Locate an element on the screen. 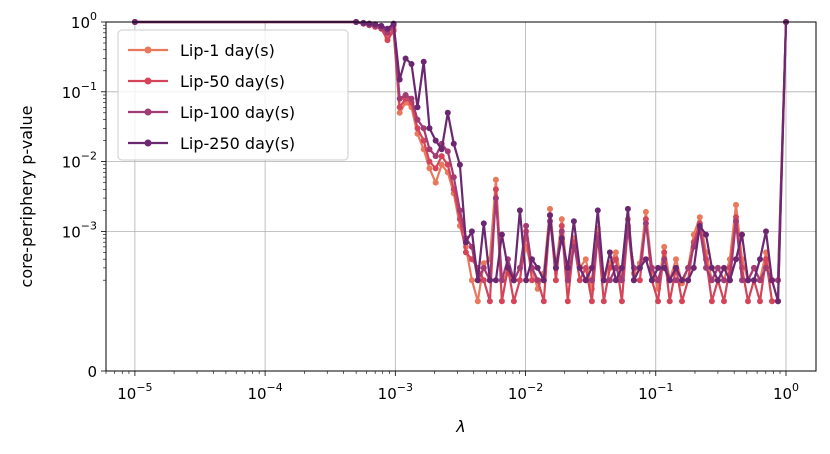  legend-item: Lip-250 day(s) is located at coordinates (211, 143).